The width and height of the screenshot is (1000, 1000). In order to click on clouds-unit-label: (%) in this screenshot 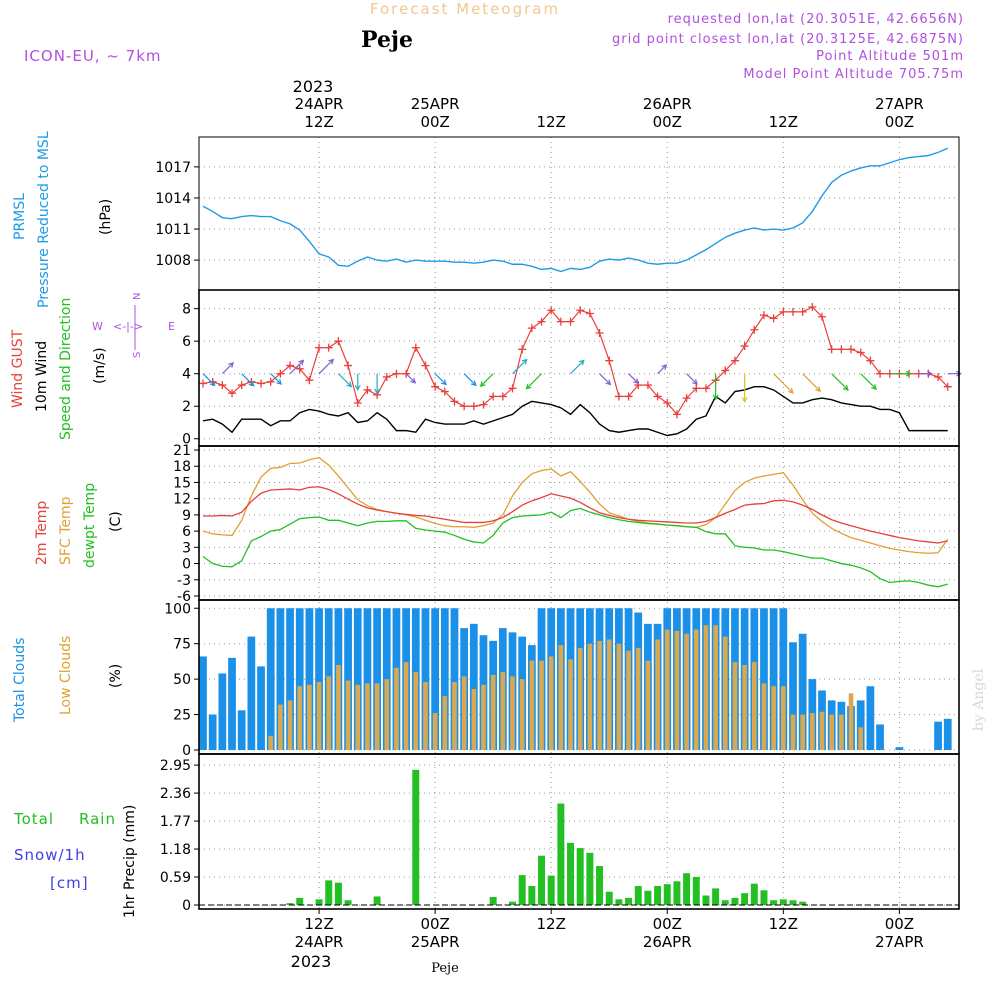, I will do `click(116, 676)`.